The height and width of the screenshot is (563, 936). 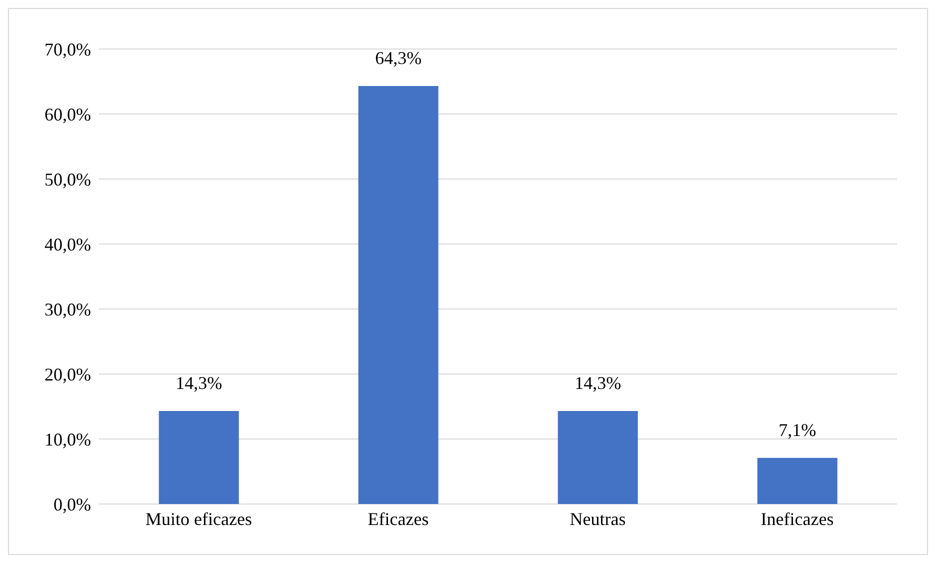 I want to click on data-label: 64,3%, so click(x=398, y=58).